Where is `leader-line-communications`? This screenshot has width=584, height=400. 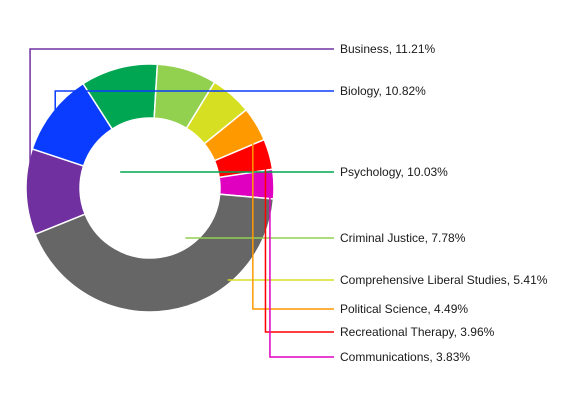
leader-line-communications is located at coordinates (301, 271).